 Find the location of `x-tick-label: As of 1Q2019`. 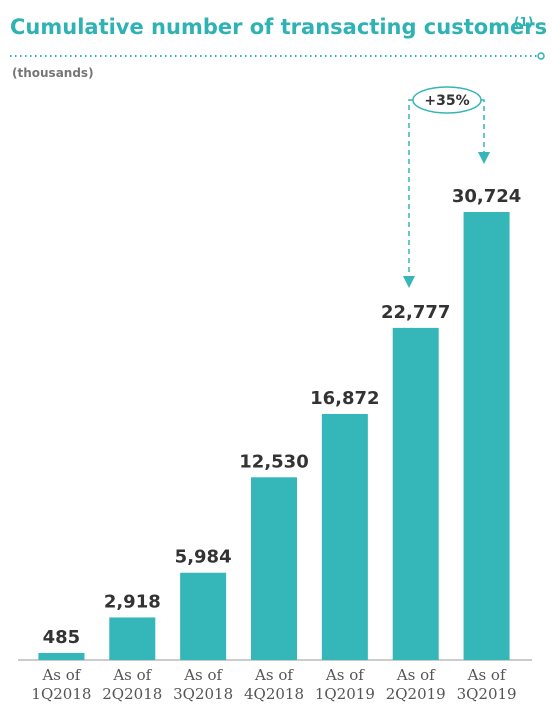

x-tick-label: As of 1Q2019 is located at coordinates (345, 684).